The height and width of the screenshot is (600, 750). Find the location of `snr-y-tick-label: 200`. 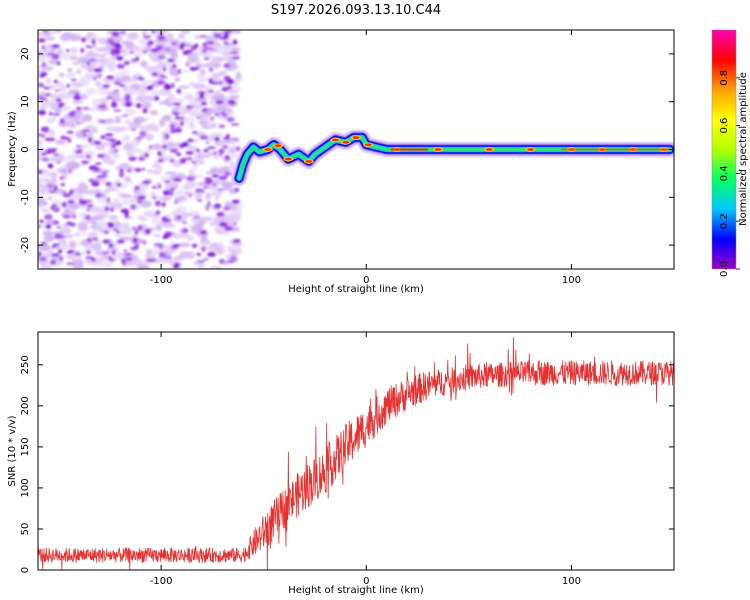

snr-y-tick-label: 200 is located at coordinates (25, 405).